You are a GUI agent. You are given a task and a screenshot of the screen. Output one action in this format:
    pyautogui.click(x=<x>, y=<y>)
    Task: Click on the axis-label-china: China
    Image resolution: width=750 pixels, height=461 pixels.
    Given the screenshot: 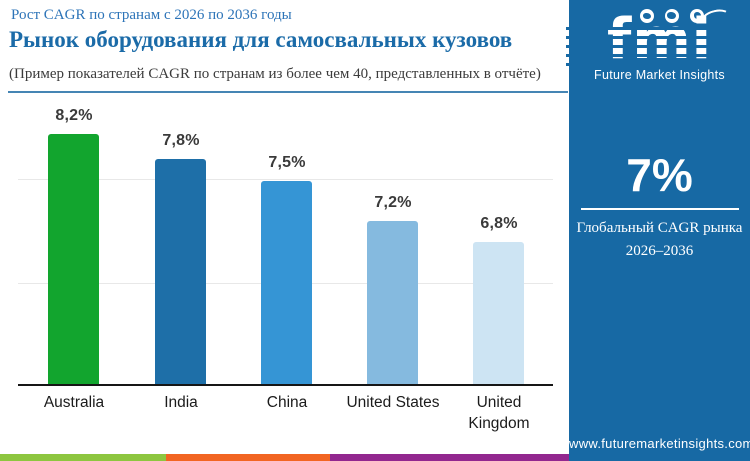 What is the action you would take?
    pyautogui.click(x=287, y=402)
    